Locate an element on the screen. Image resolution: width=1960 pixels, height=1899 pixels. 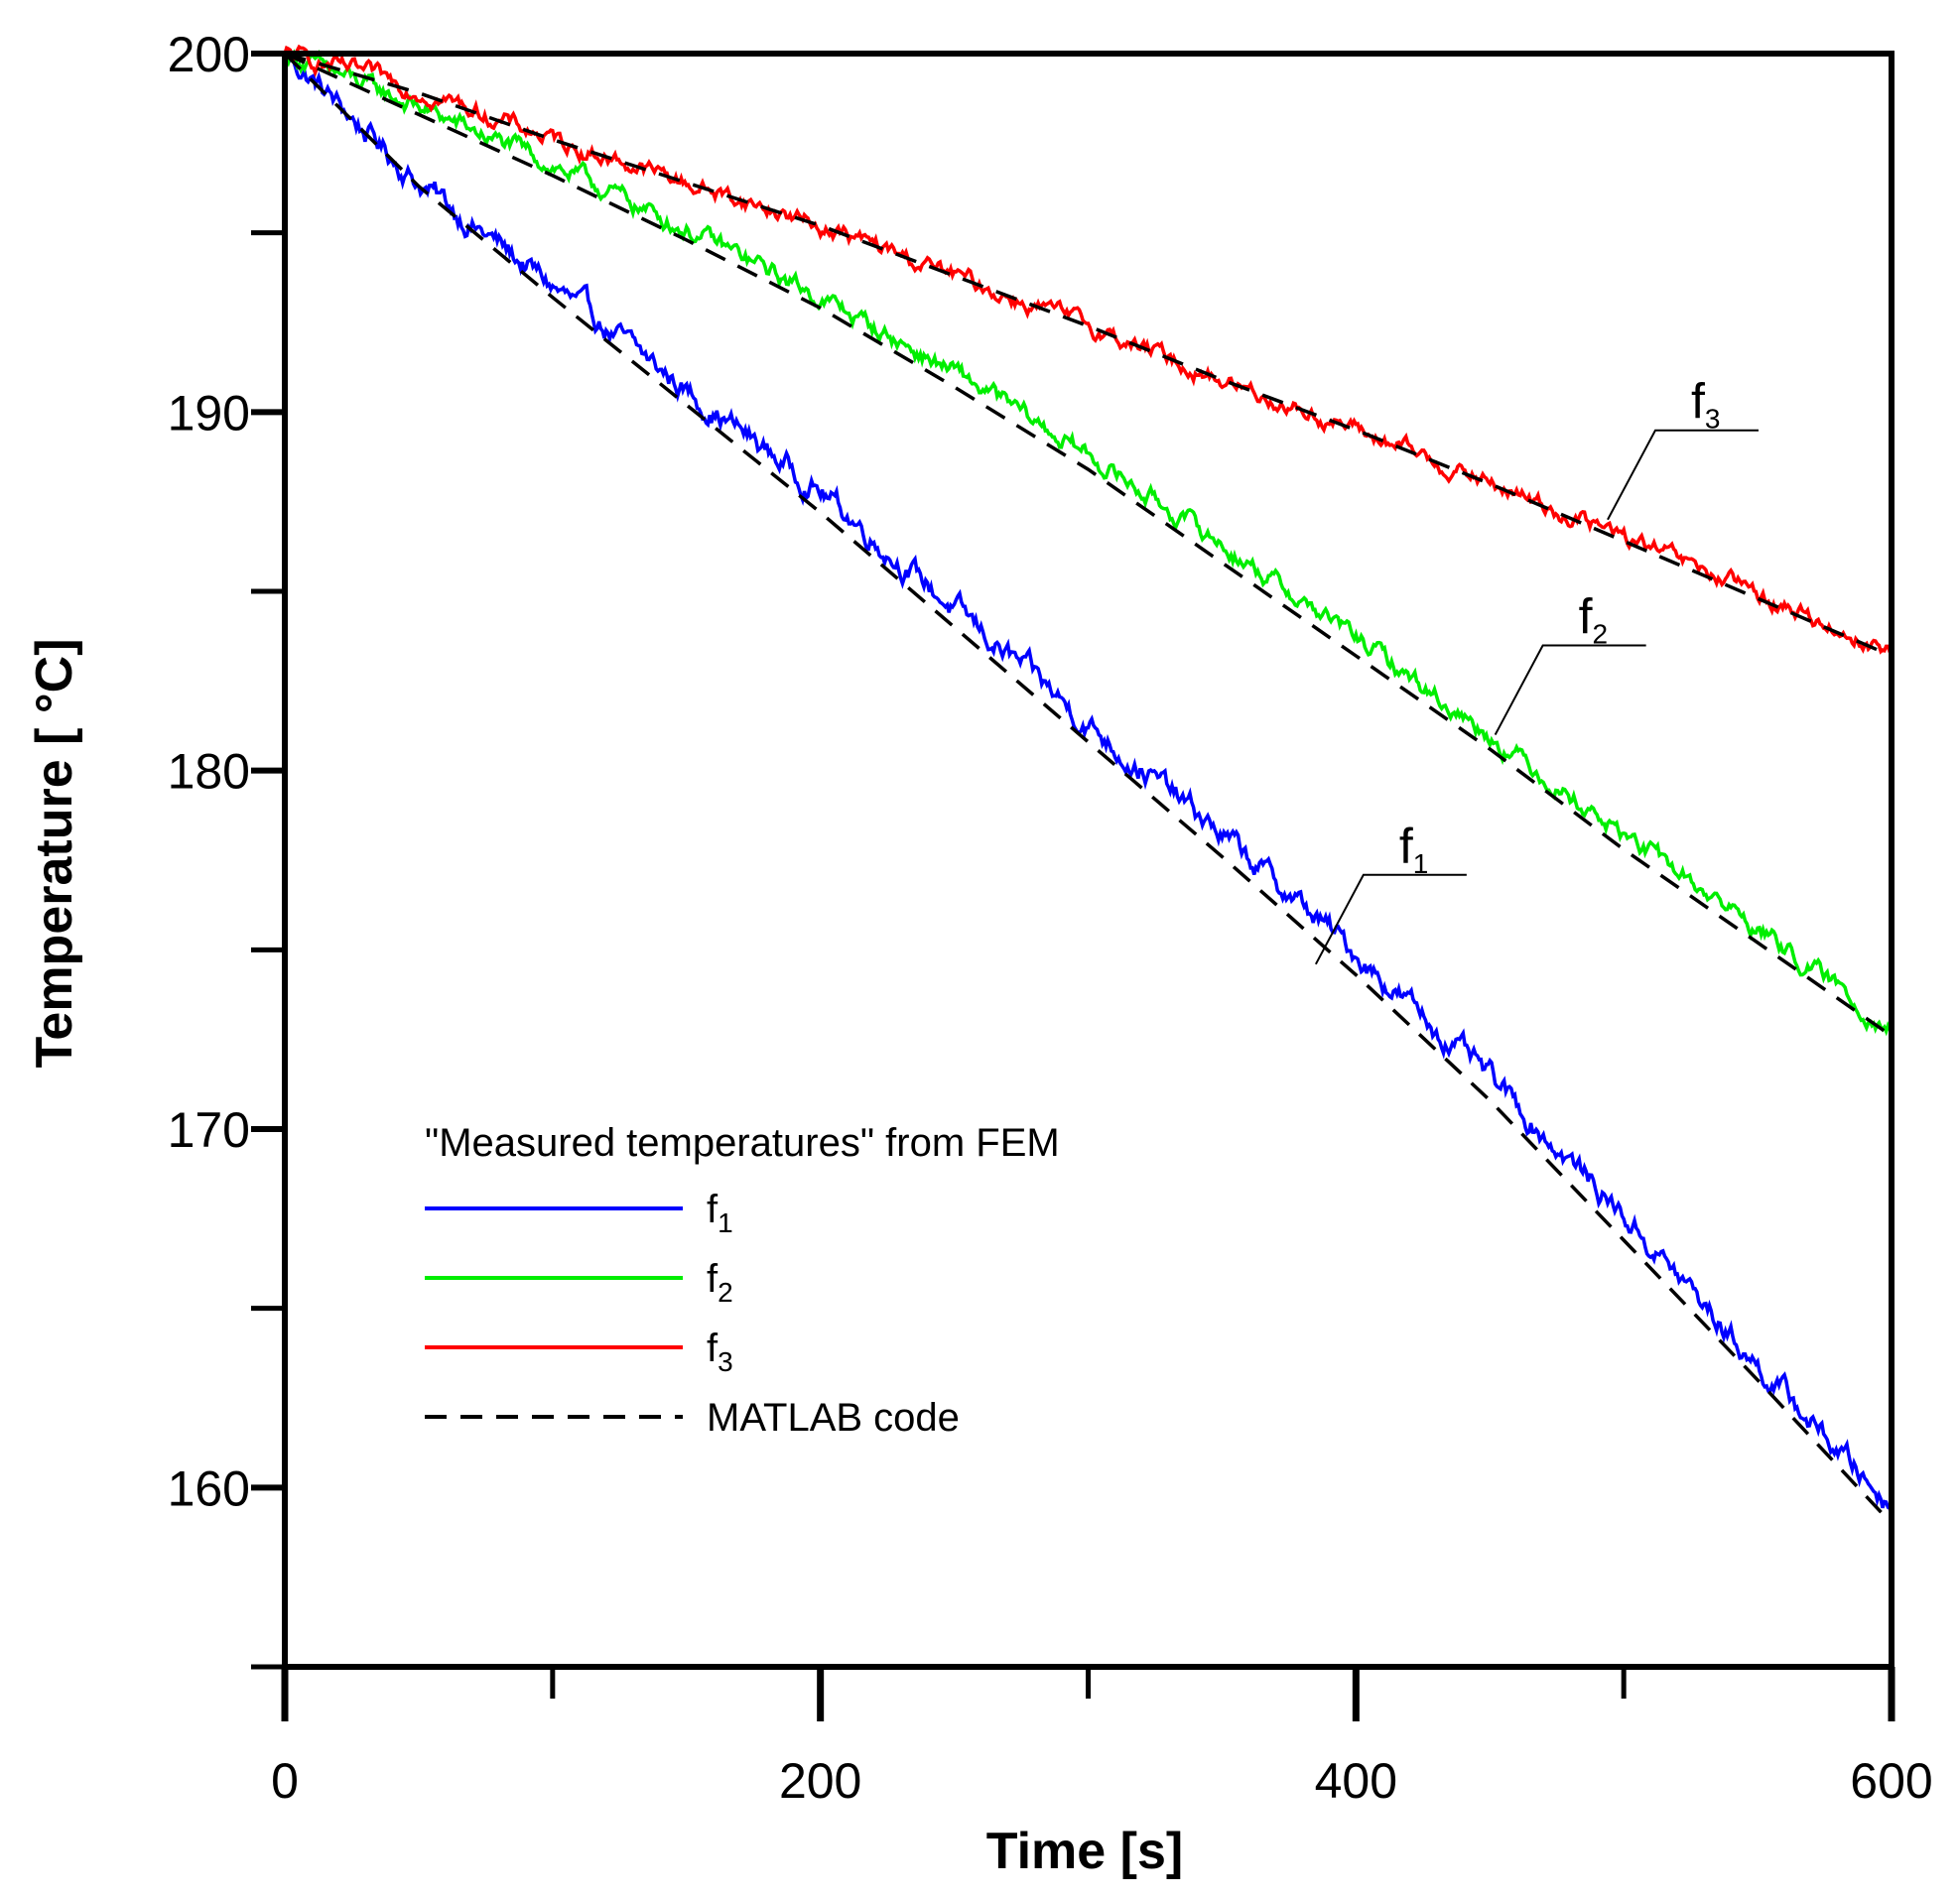
annotation-label-f1: f1 is located at coordinates (1413, 849).